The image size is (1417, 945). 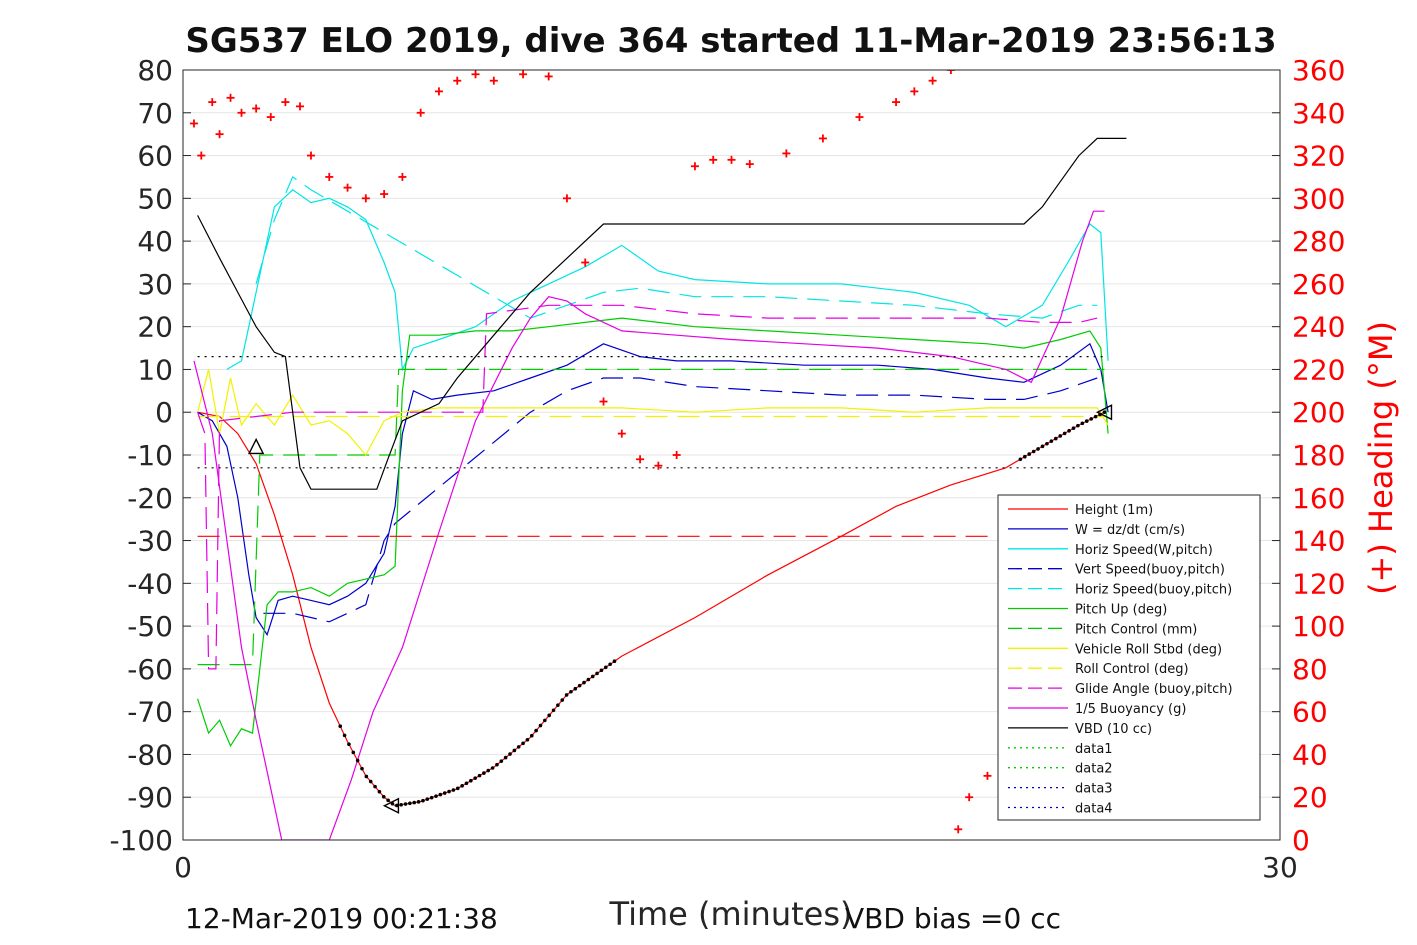 What do you see at coordinates (150, 669) in the screenshot?
I see `left-tick-label: -60` at bounding box center [150, 669].